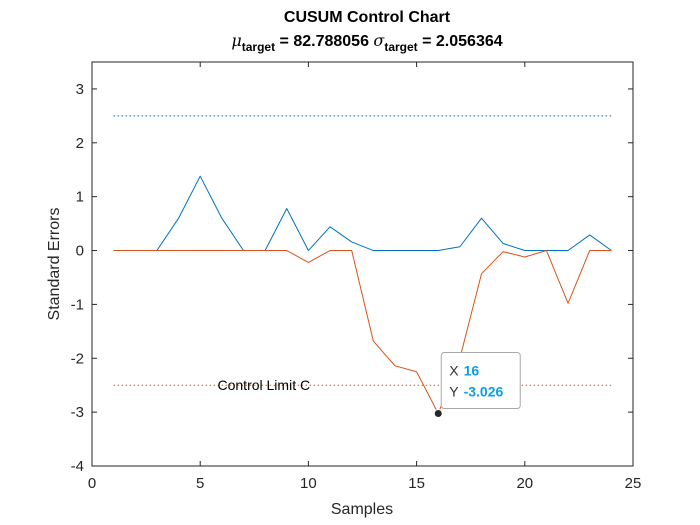 This screenshot has height=525, width=700. Describe the element at coordinates (367, 17) in the screenshot. I see `chart-title: CUSUM Control Chart` at that location.